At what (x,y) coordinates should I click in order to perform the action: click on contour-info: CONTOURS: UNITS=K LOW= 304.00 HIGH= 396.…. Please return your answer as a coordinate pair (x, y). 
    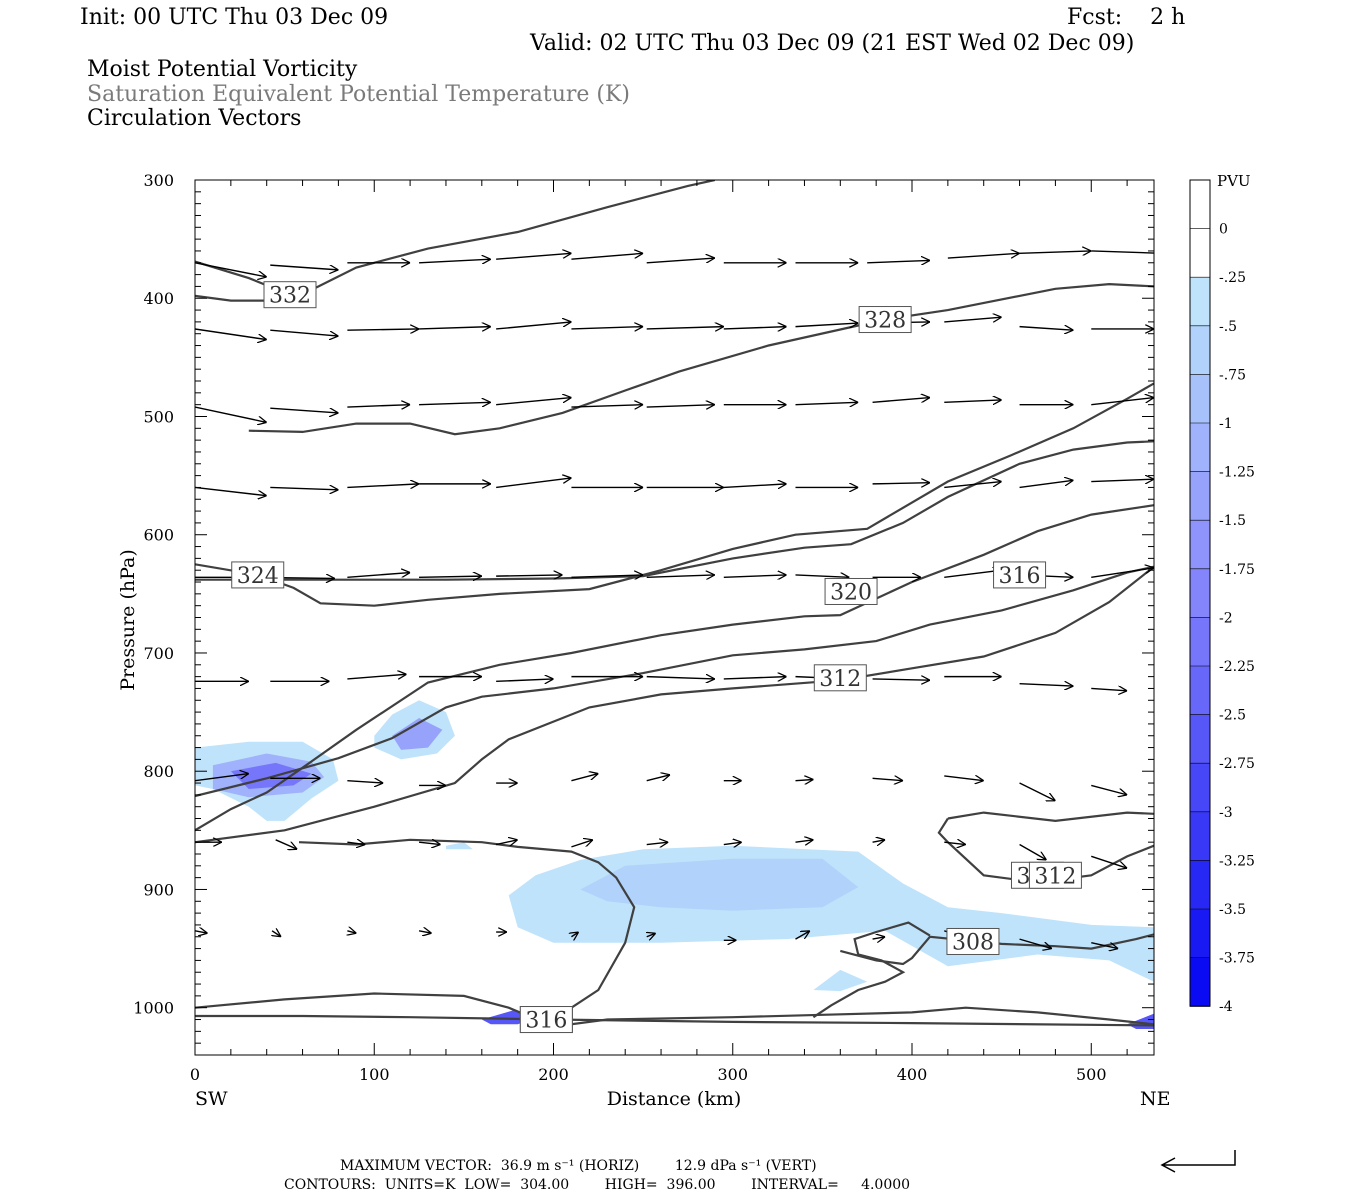
    Looking at the image, I should click on (597, 1185).